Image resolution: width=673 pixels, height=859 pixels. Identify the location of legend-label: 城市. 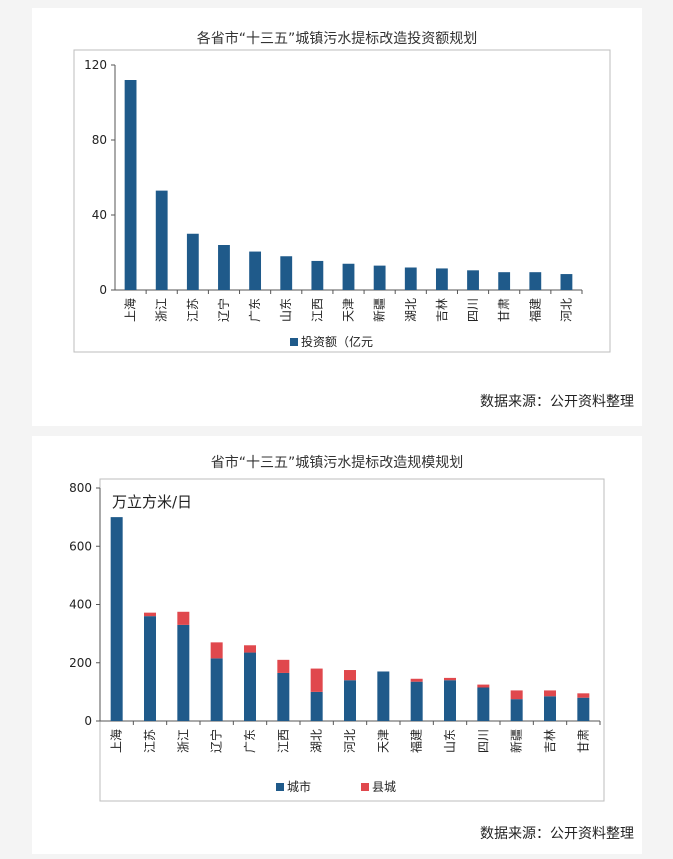
(299, 786).